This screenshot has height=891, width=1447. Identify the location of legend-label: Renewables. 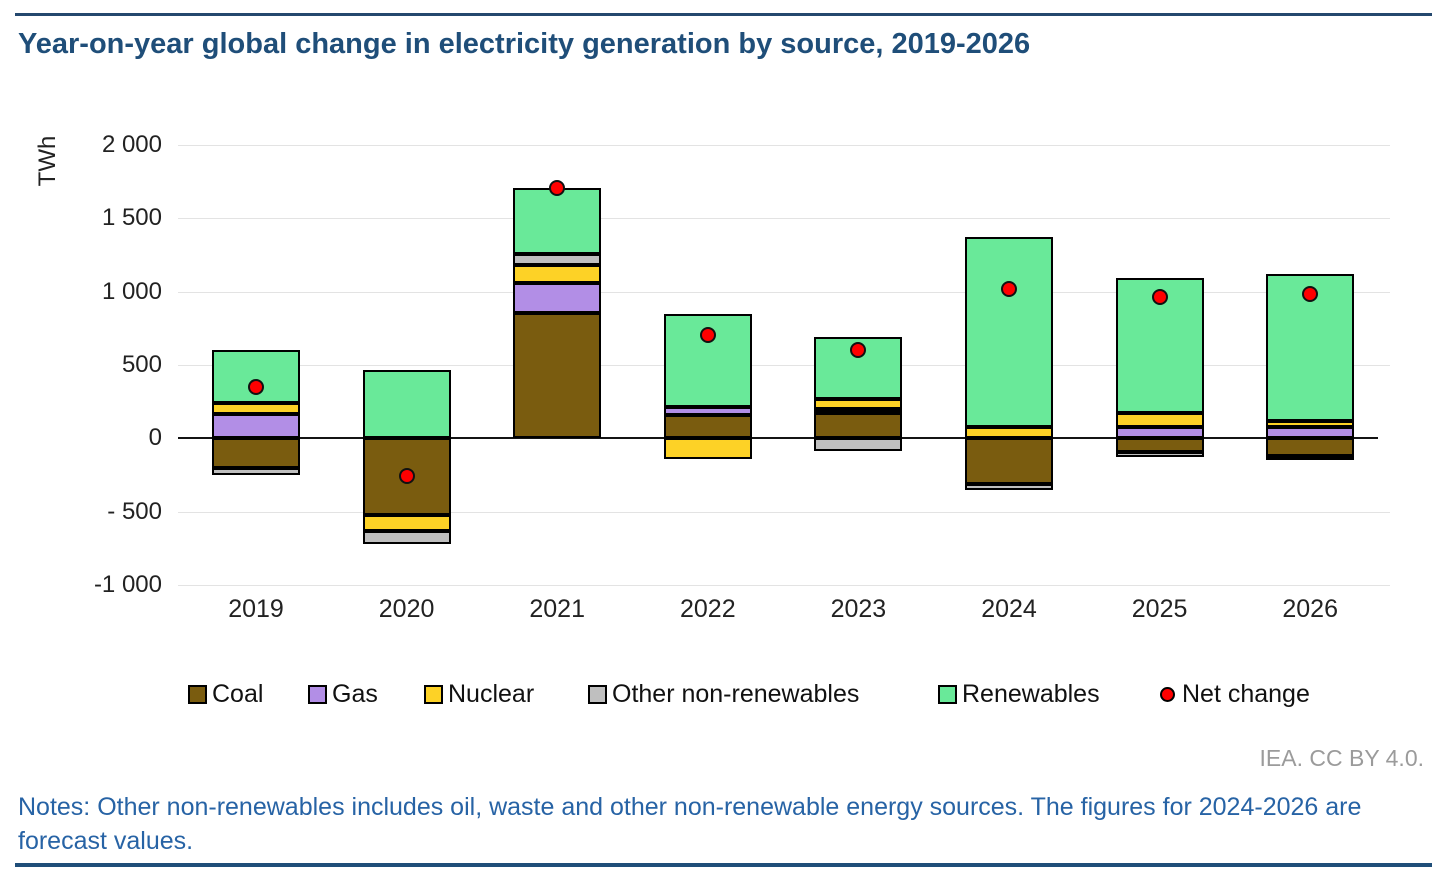
(1031, 693).